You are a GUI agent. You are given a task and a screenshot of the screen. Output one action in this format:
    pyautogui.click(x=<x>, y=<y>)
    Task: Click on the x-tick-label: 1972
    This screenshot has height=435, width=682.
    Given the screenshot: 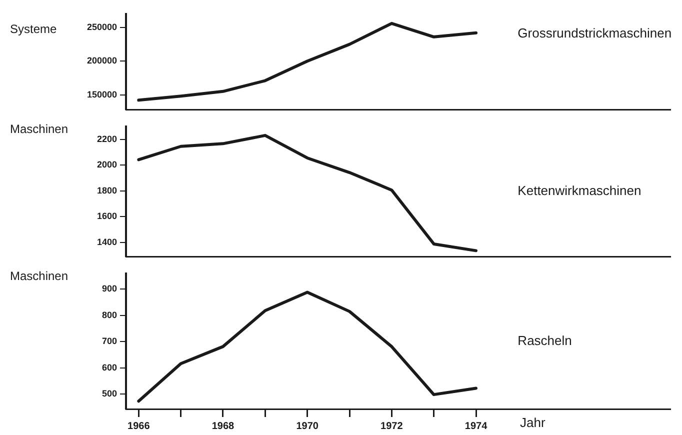 What is the action you would take?
    pyautogui.click(x=392, y=426)
    